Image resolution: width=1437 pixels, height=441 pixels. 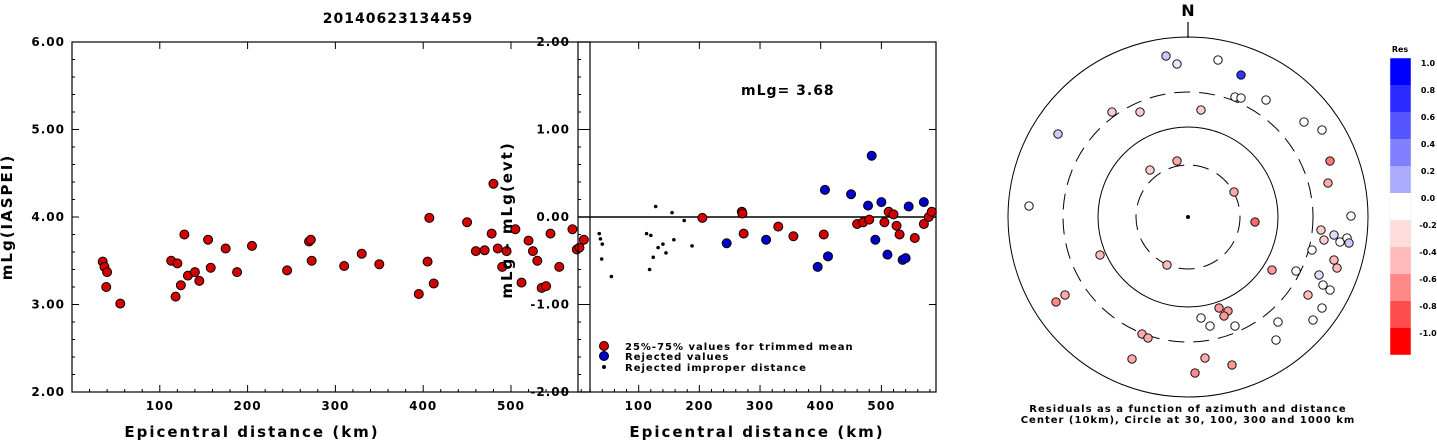 What do you see at coordinates (553, 217) in the screenshot?
I see `plot2-ytick-label: 0.00` at bounding box center [553, 217].